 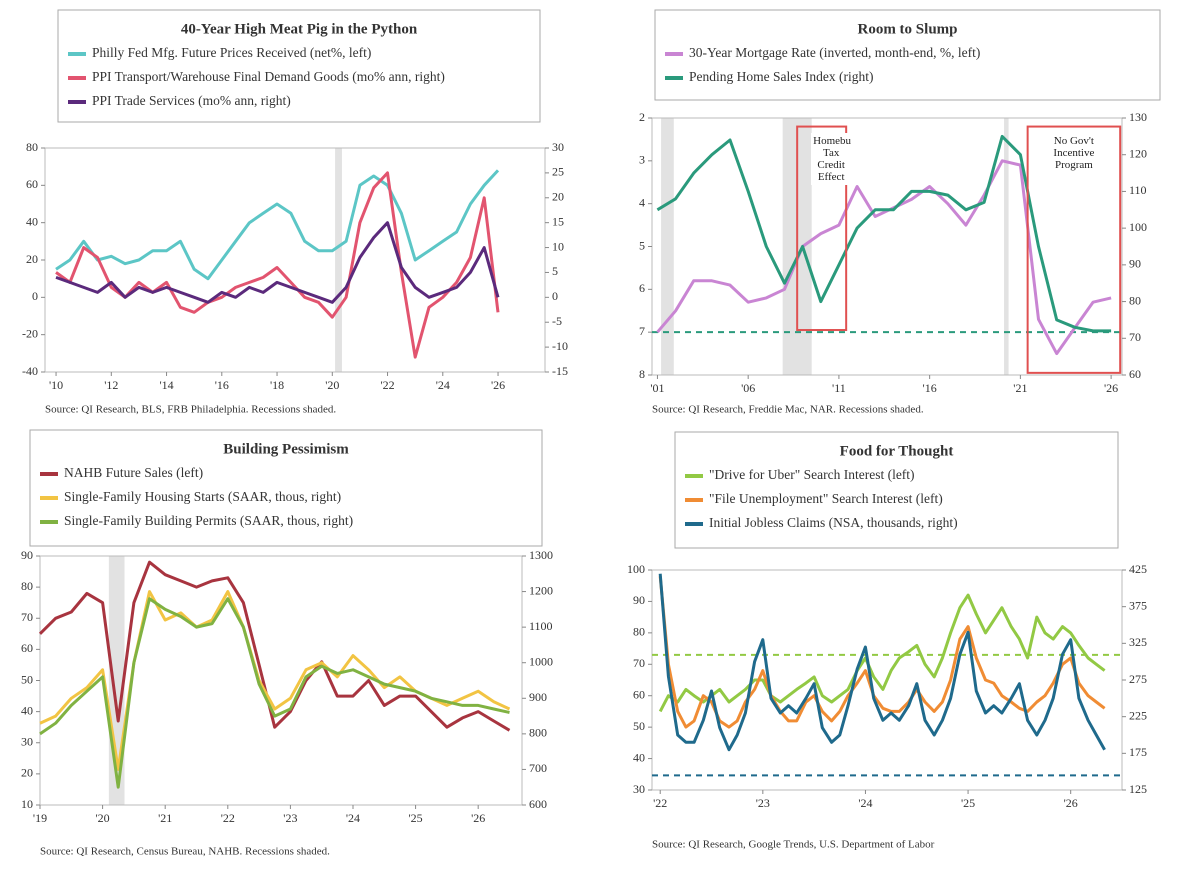 What do you see at coordinates (541, 661) in the screenshot?
I see `y2-tick-label: 1000` at bounding box center [541, 661].